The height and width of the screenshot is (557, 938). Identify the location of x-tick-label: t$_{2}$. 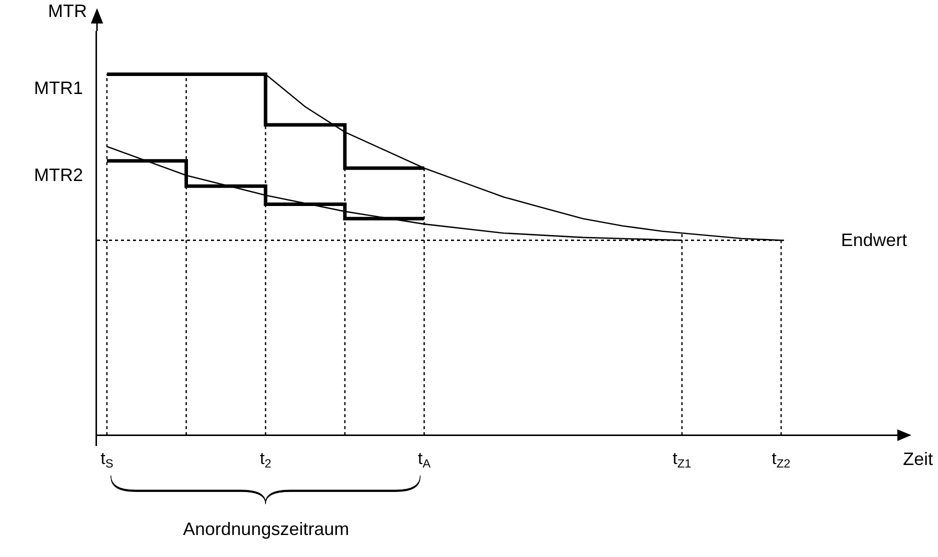
(266, 460).